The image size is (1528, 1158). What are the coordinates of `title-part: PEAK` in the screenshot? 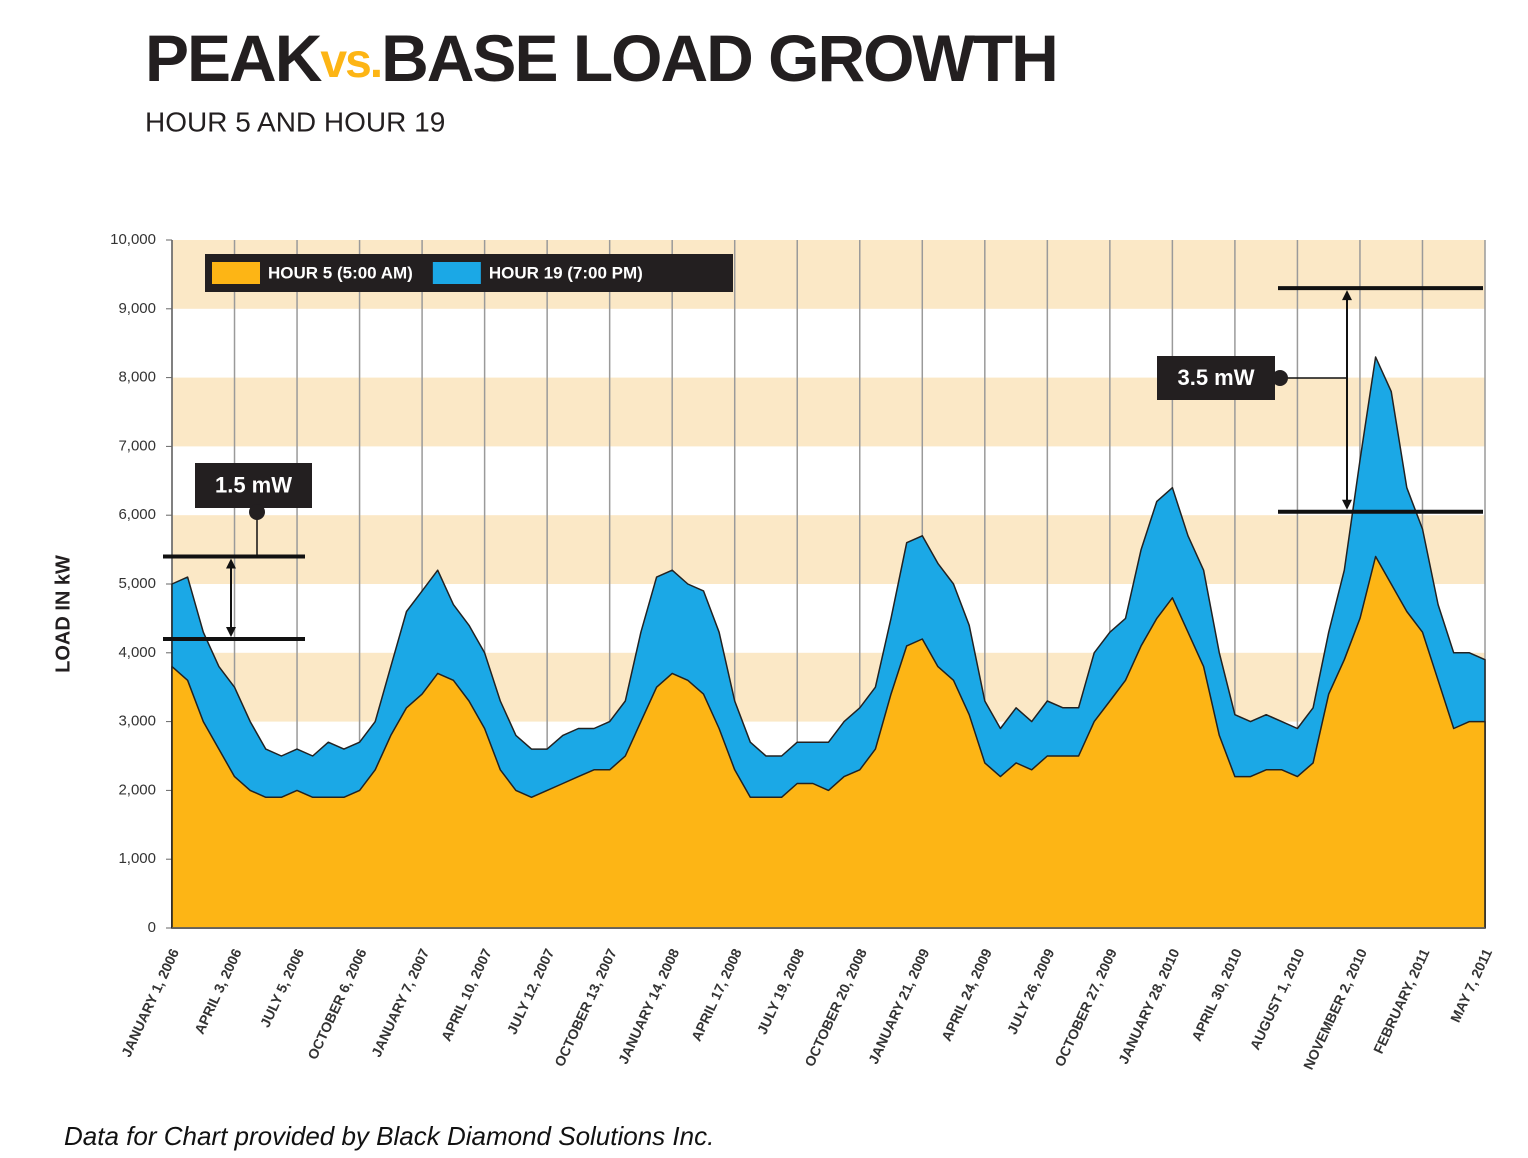 It's located at (234, 58).